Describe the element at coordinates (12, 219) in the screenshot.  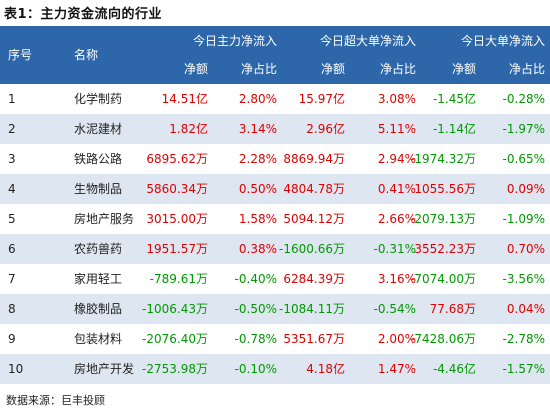
I see `row-index: 5` at that location.